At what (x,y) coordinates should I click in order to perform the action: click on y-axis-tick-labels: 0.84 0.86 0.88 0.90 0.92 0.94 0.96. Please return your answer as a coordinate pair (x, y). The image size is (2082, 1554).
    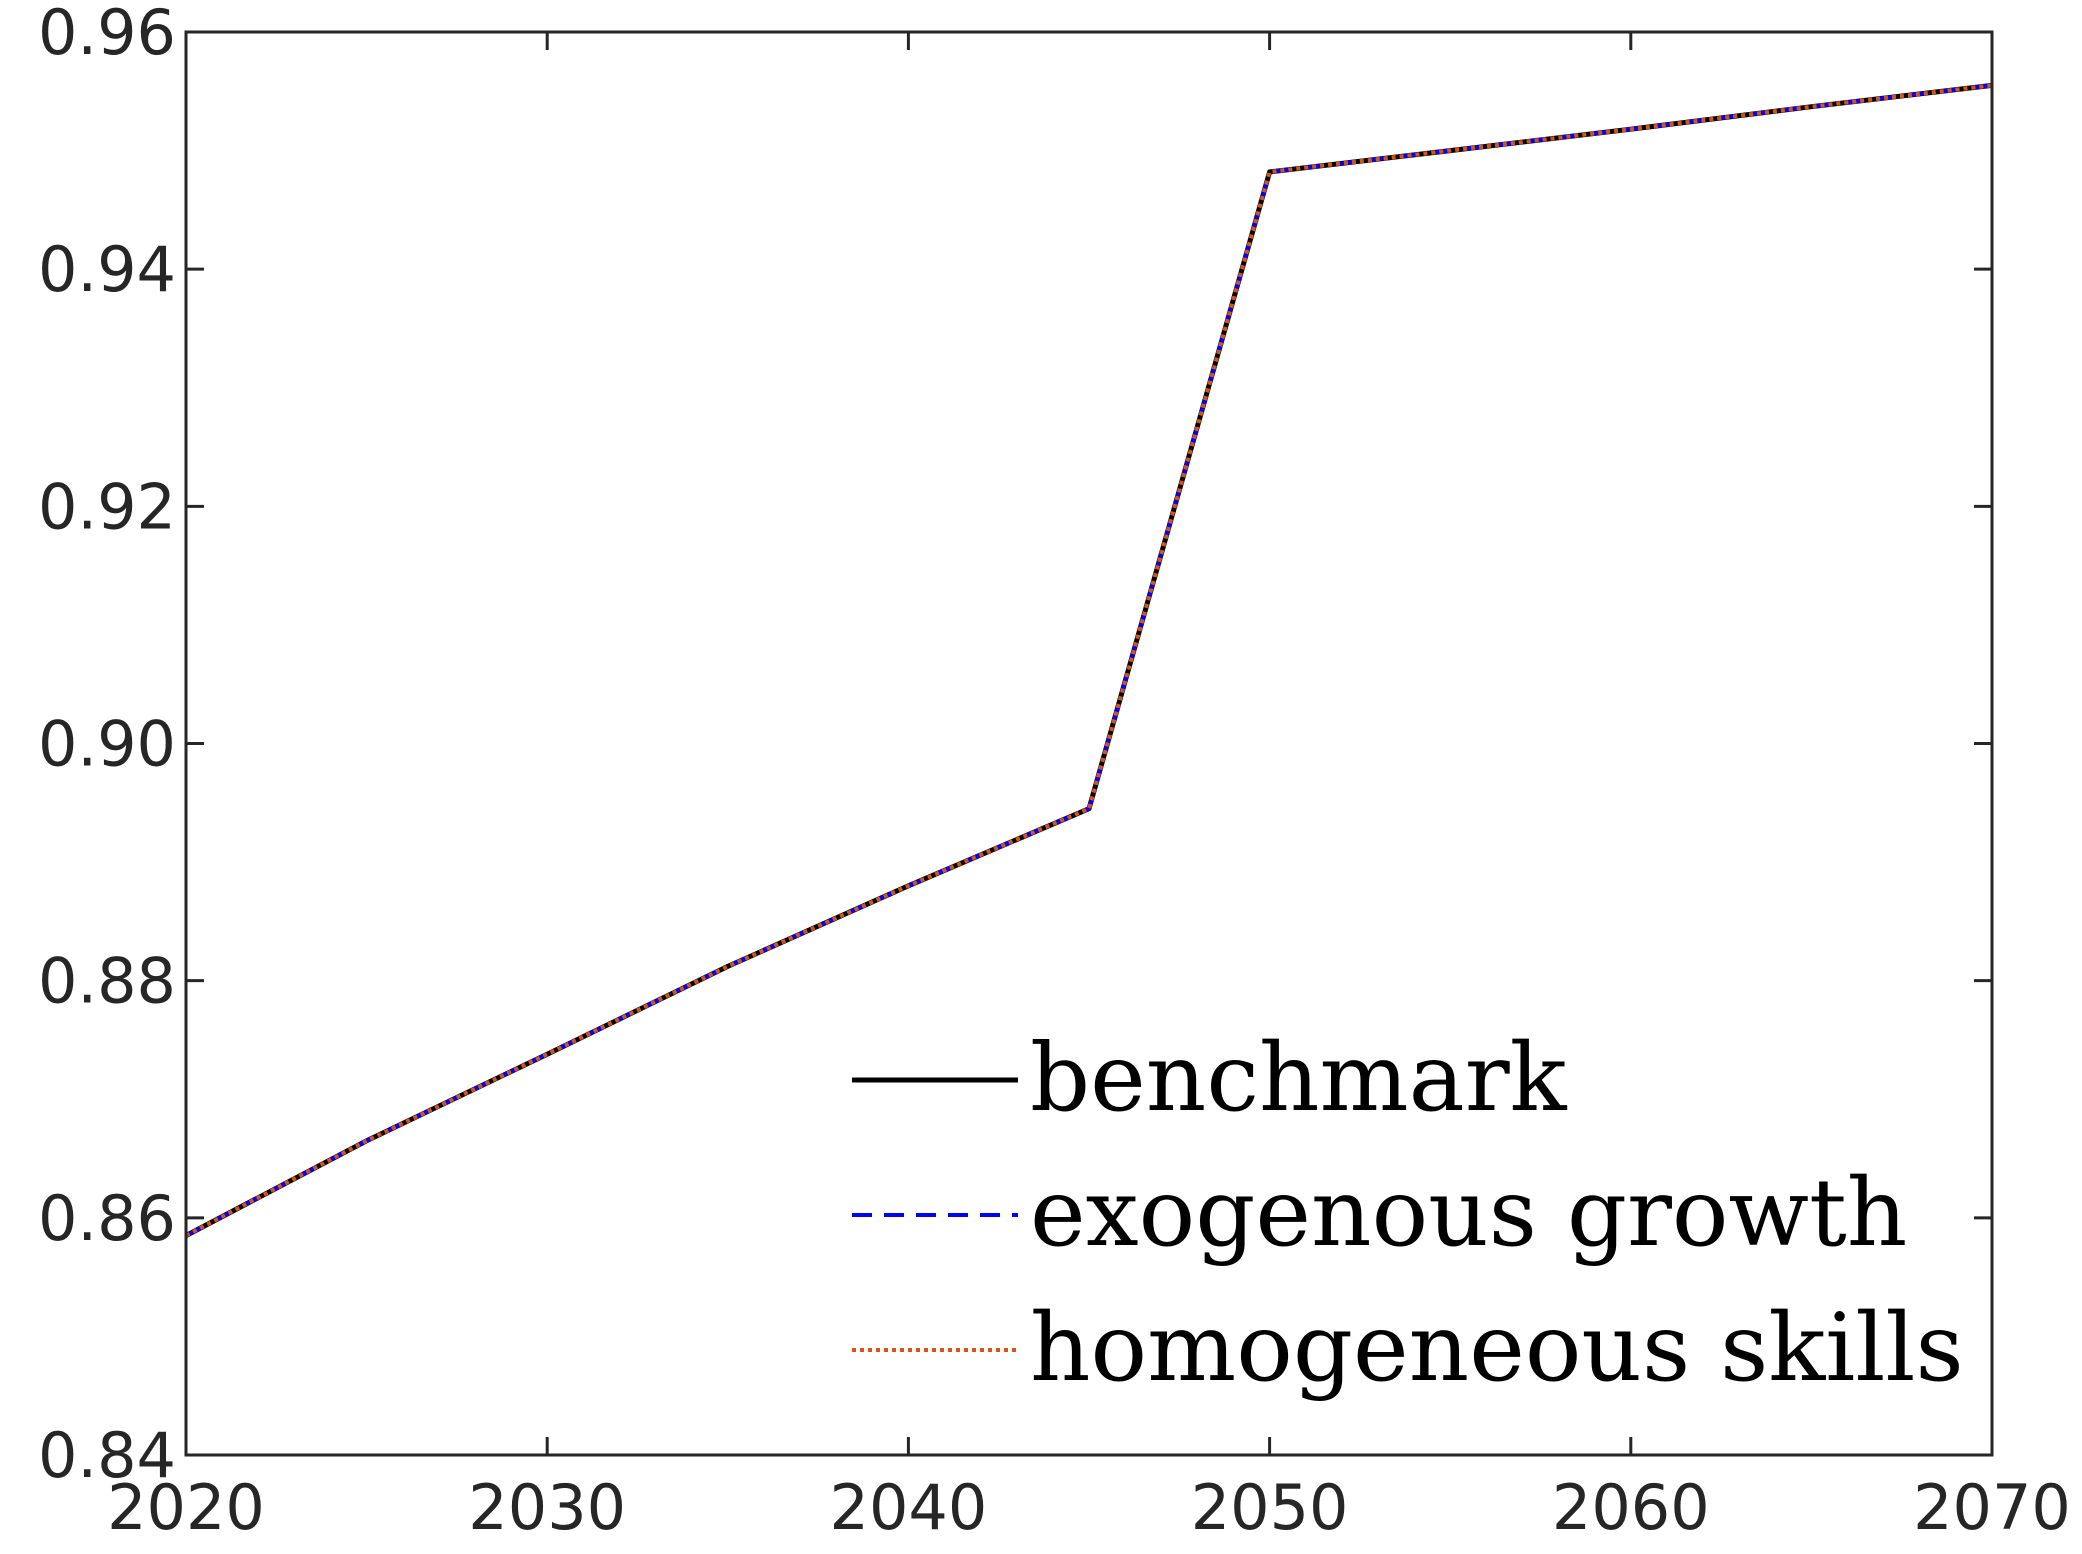
    Looking at the image, I should click on (107, 746).